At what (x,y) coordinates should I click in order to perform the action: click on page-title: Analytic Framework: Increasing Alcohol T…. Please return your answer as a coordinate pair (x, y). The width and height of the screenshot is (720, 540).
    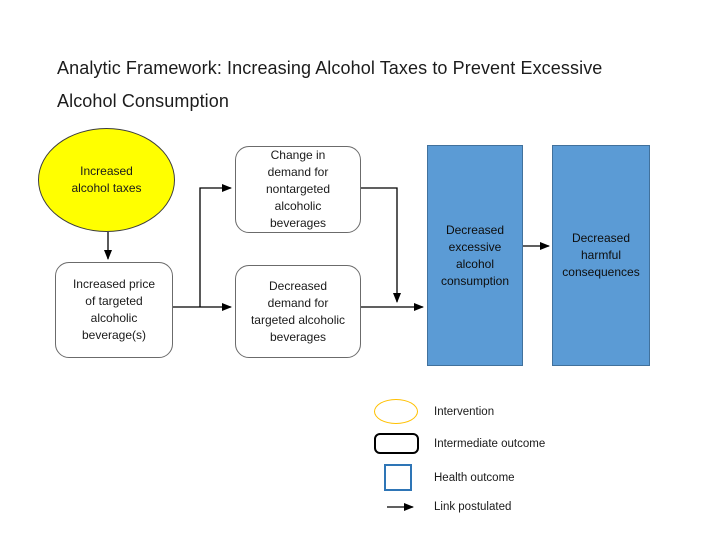
    Looking at the image, I should click on (330, 84).